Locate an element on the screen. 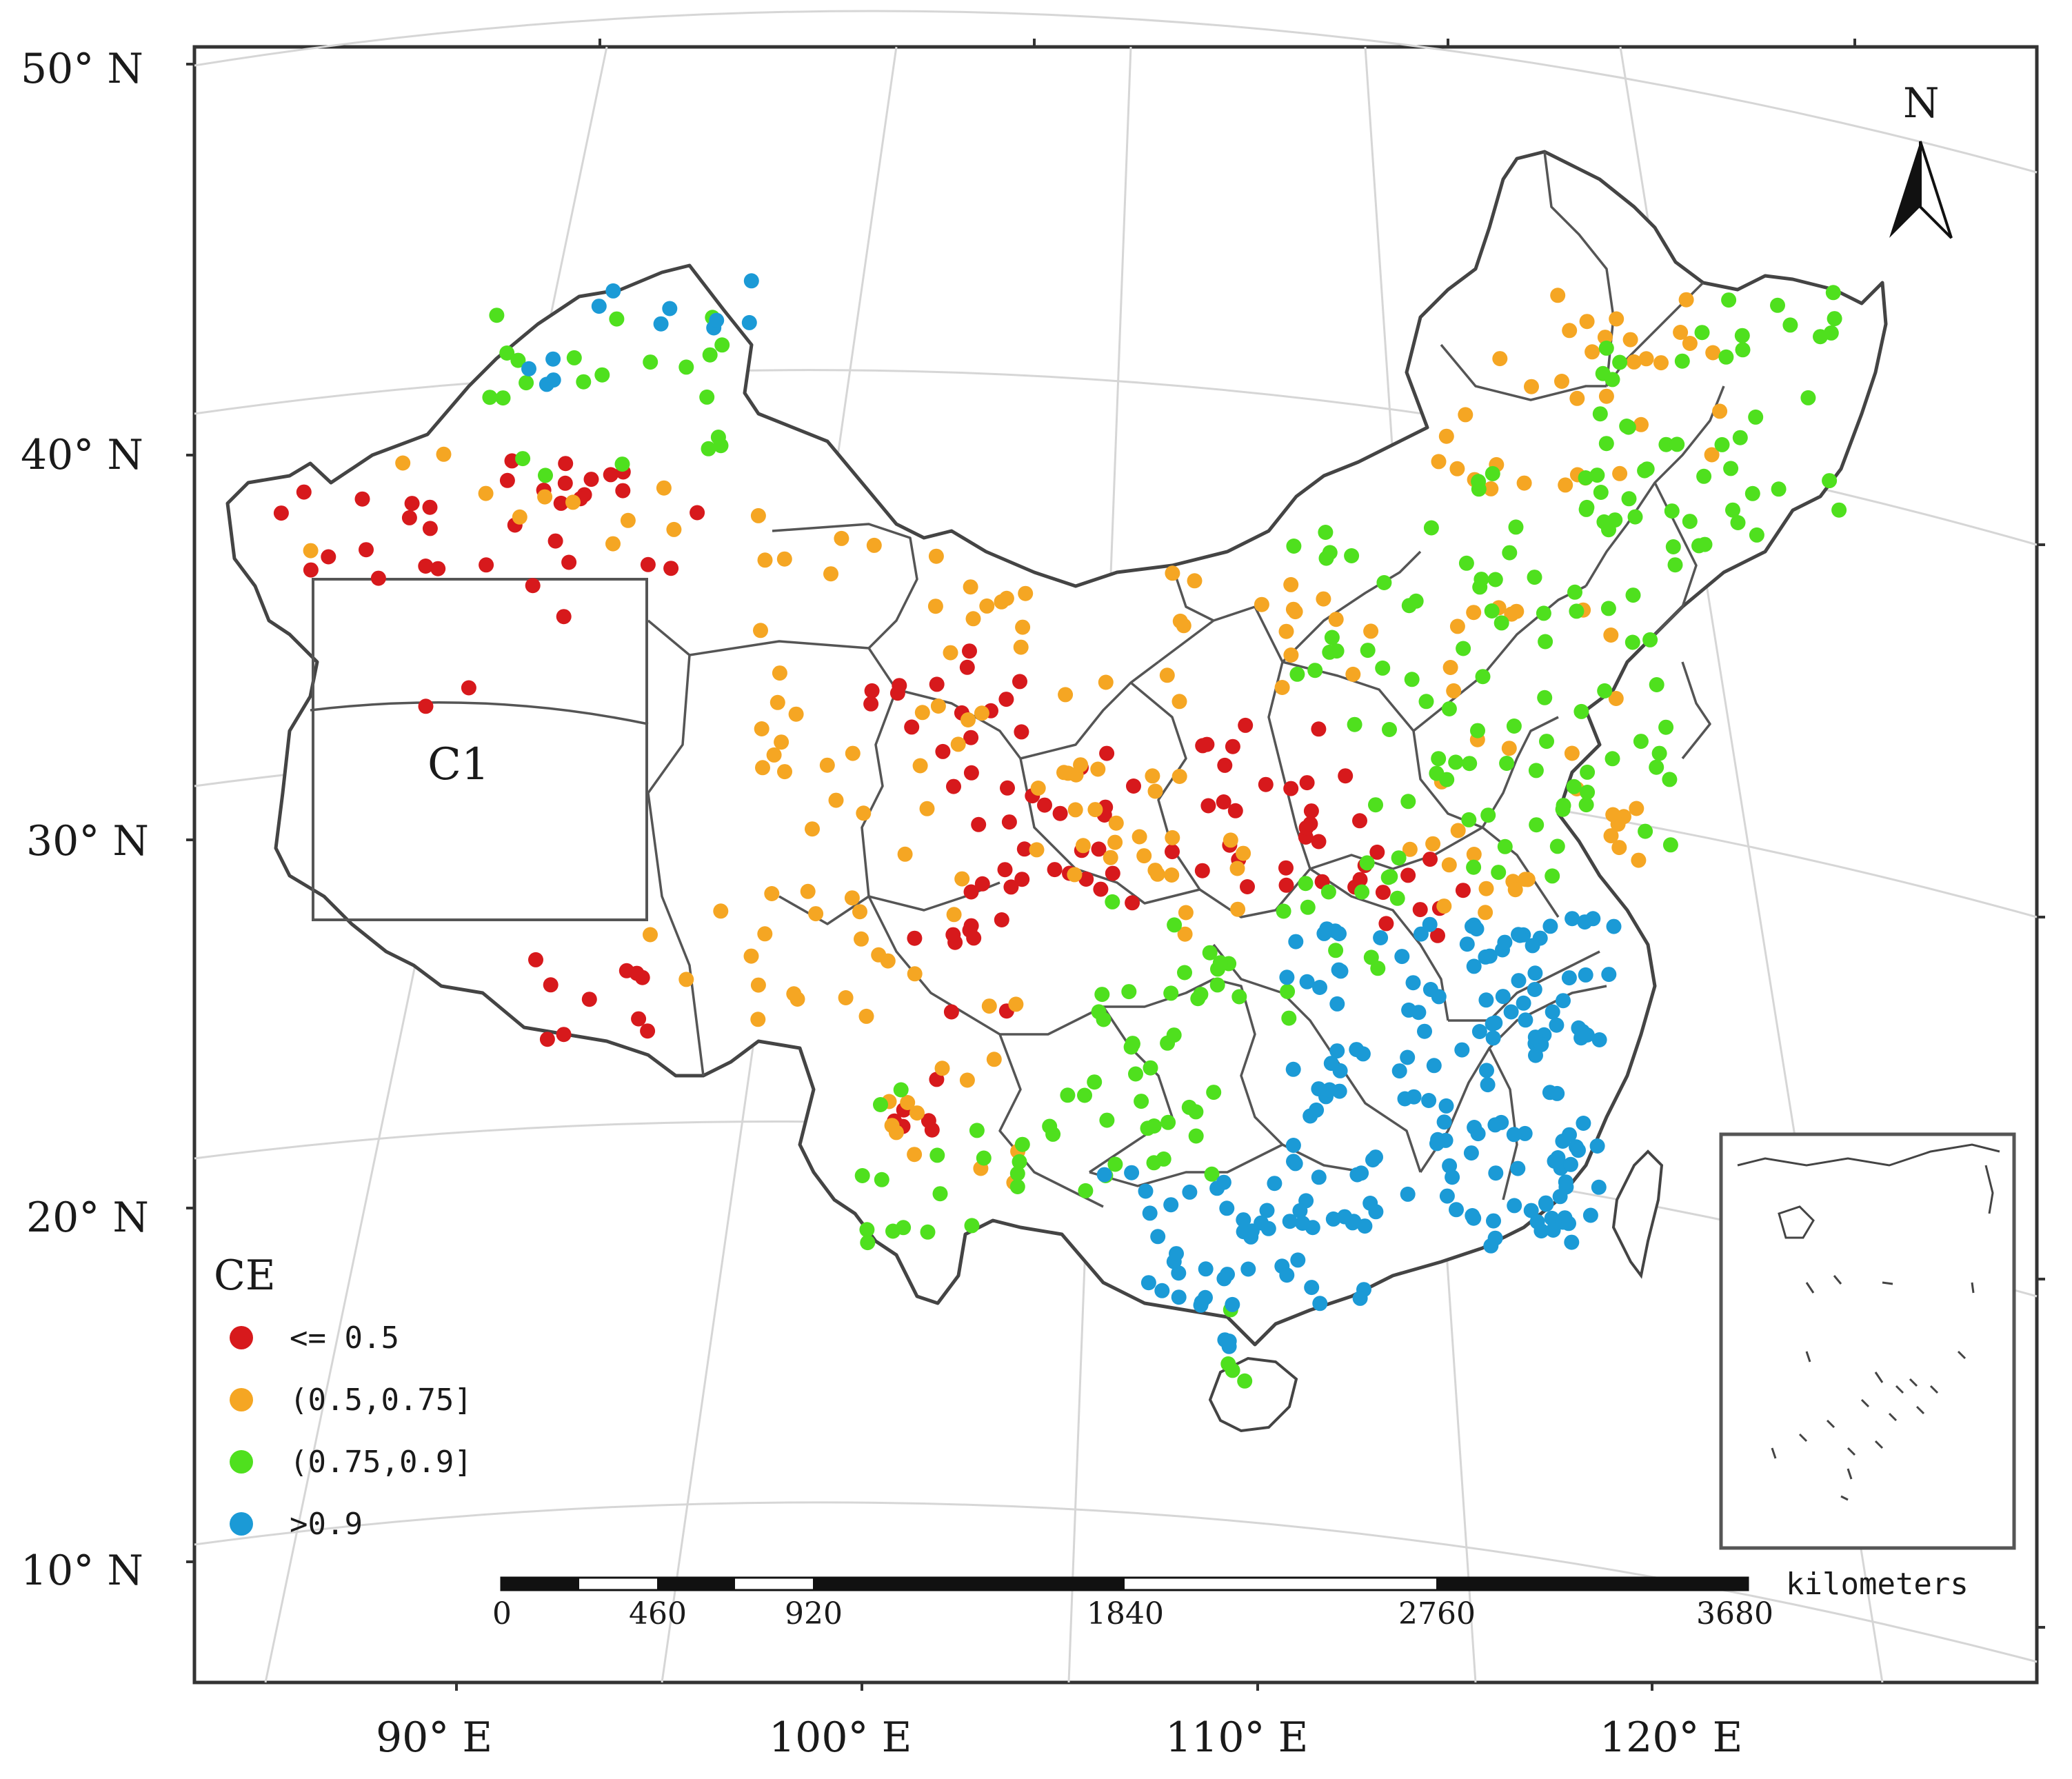  lat-label-40: 40° N is located at coordinates (82, 455).